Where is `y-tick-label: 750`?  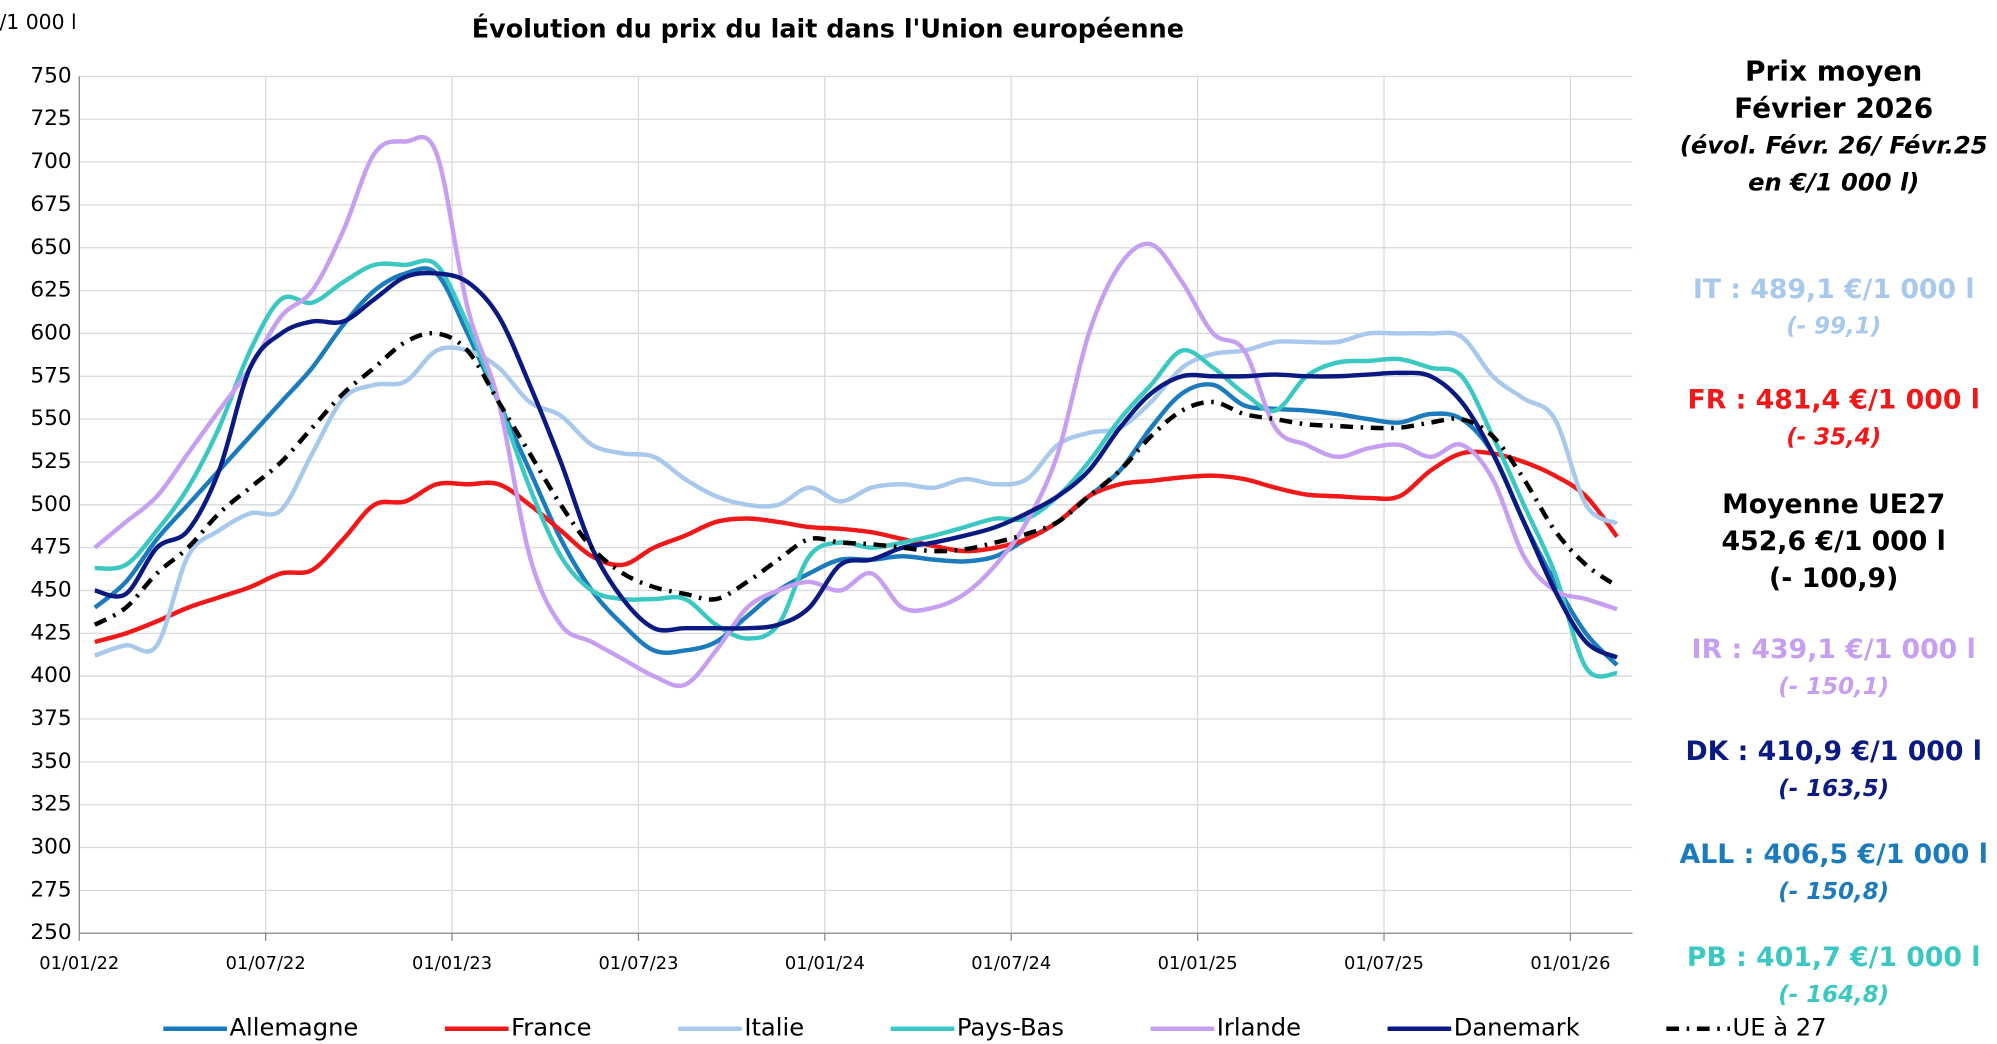
y-tick-label: 750 is located at coordinates (50, 75).